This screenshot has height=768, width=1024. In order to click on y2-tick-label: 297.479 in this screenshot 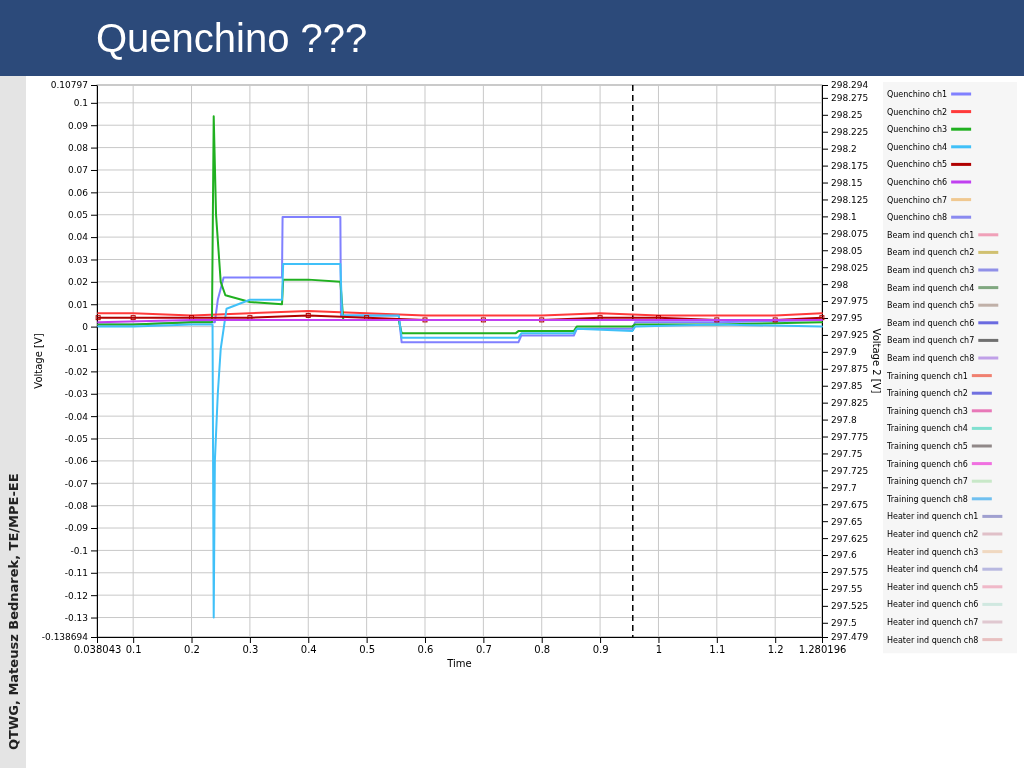, I will do `click(850, 637)`.